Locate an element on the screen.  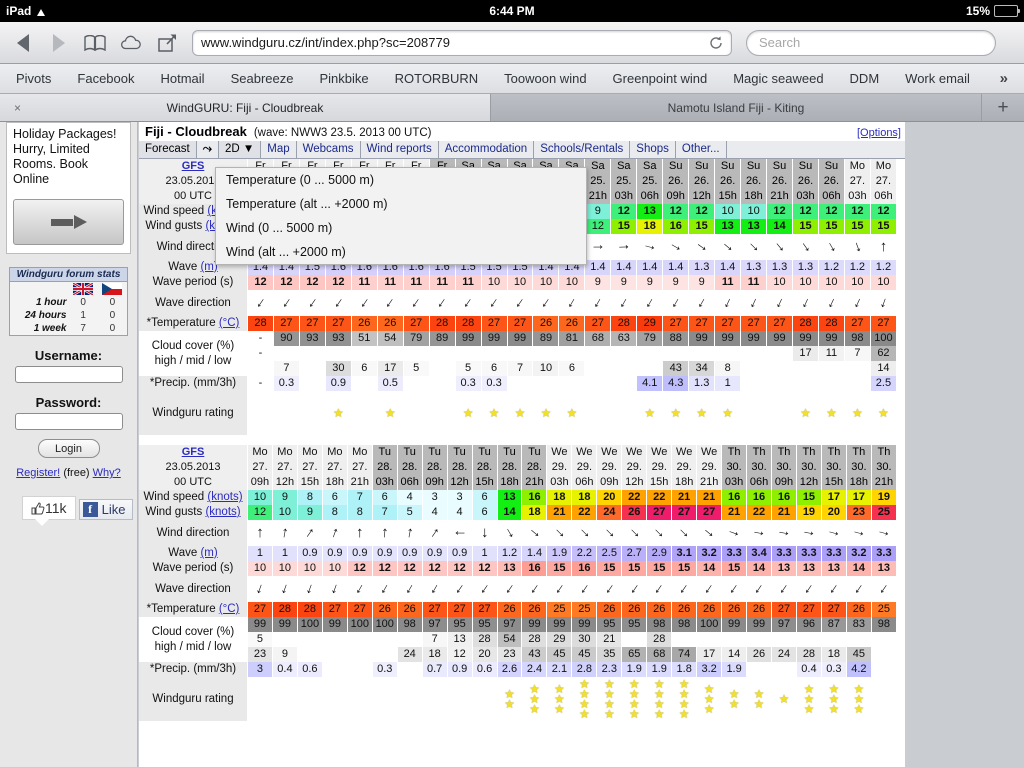
arrow-right-icon is located at coordinates (68, 222).